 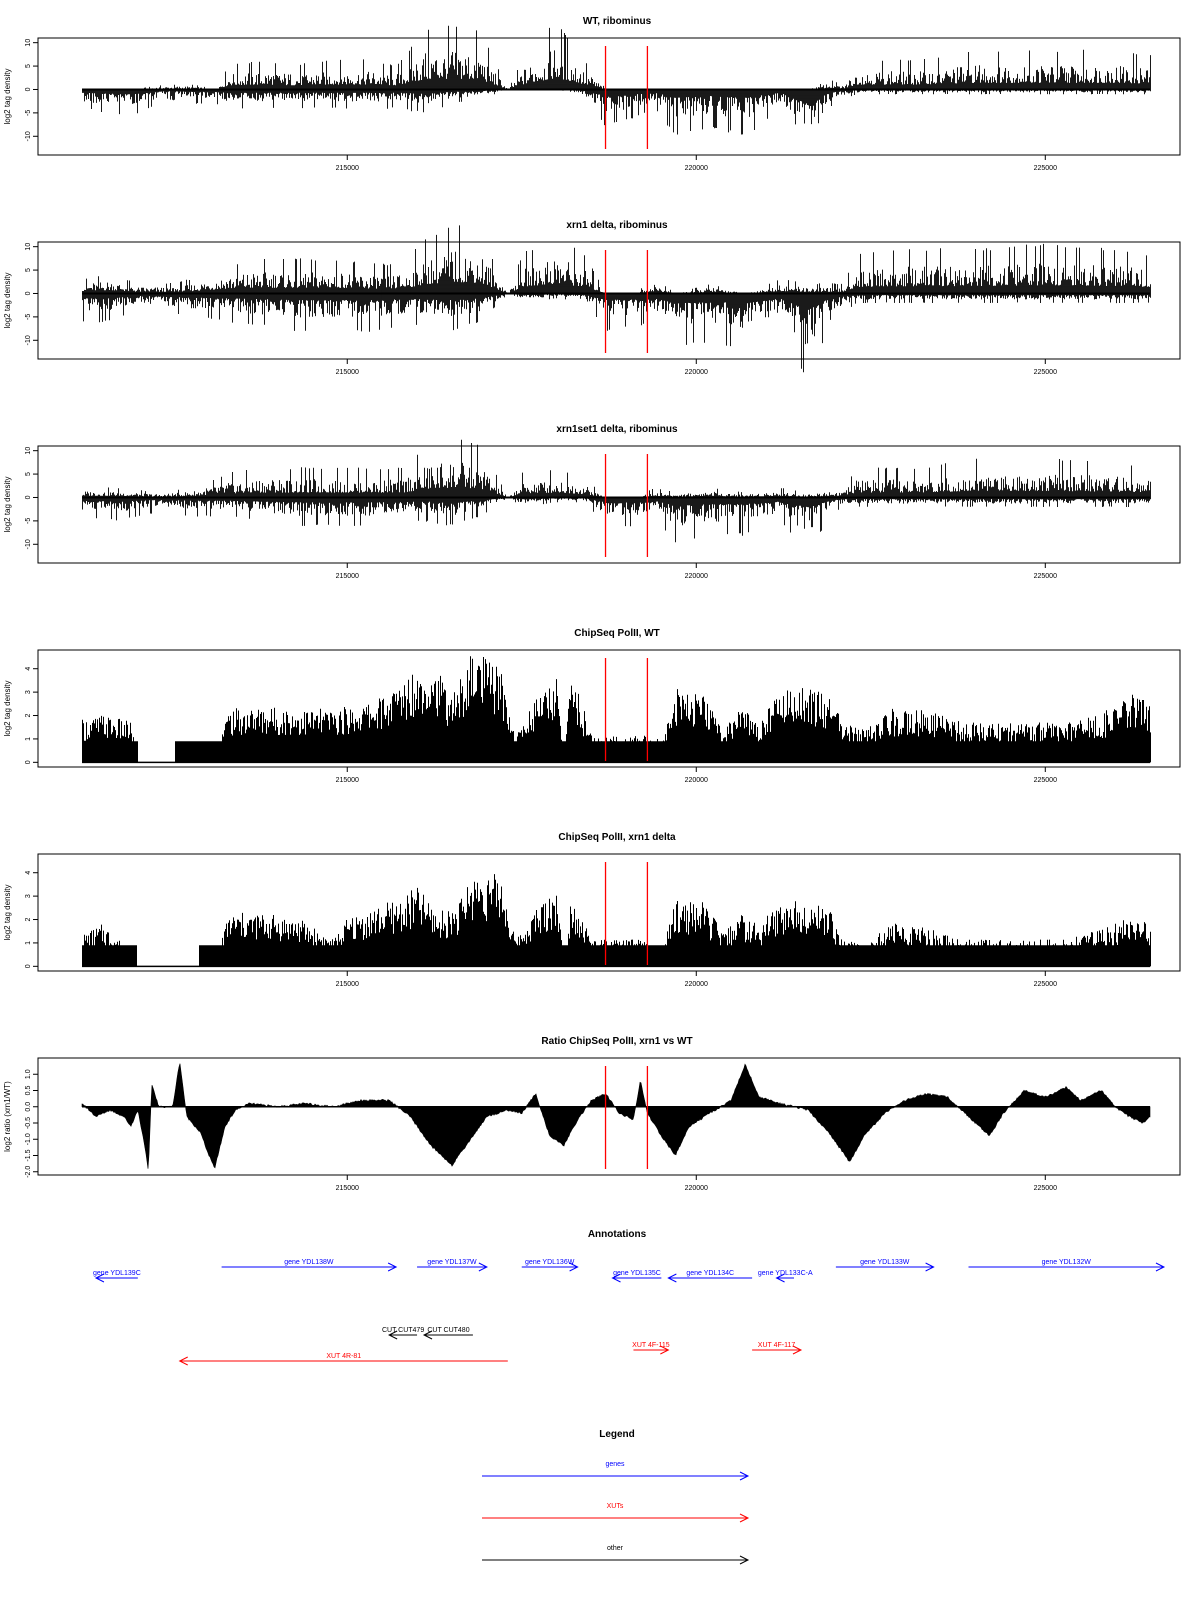 What do you see at coordinates (28, 1107) in the screenshot?
I see `y-tick-label: 0.0` at bounding box center [28, 1107].